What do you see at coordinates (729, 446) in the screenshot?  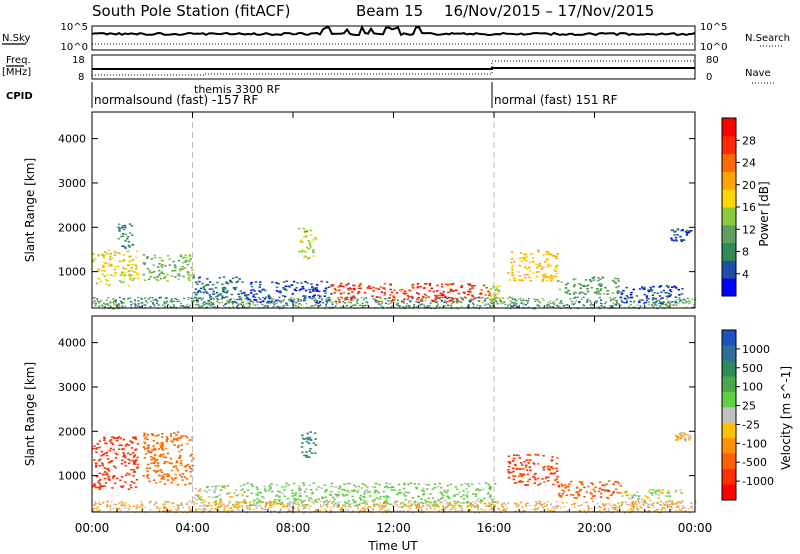 I see `velocity-cbar-swatch` at bounding box center [729, 446].